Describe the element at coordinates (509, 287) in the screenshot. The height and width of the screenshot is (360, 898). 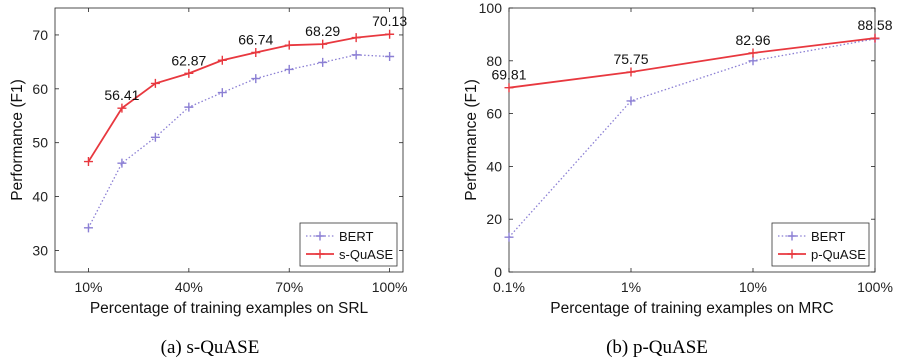
I see `x-tick-label: 0.1%` at that location.